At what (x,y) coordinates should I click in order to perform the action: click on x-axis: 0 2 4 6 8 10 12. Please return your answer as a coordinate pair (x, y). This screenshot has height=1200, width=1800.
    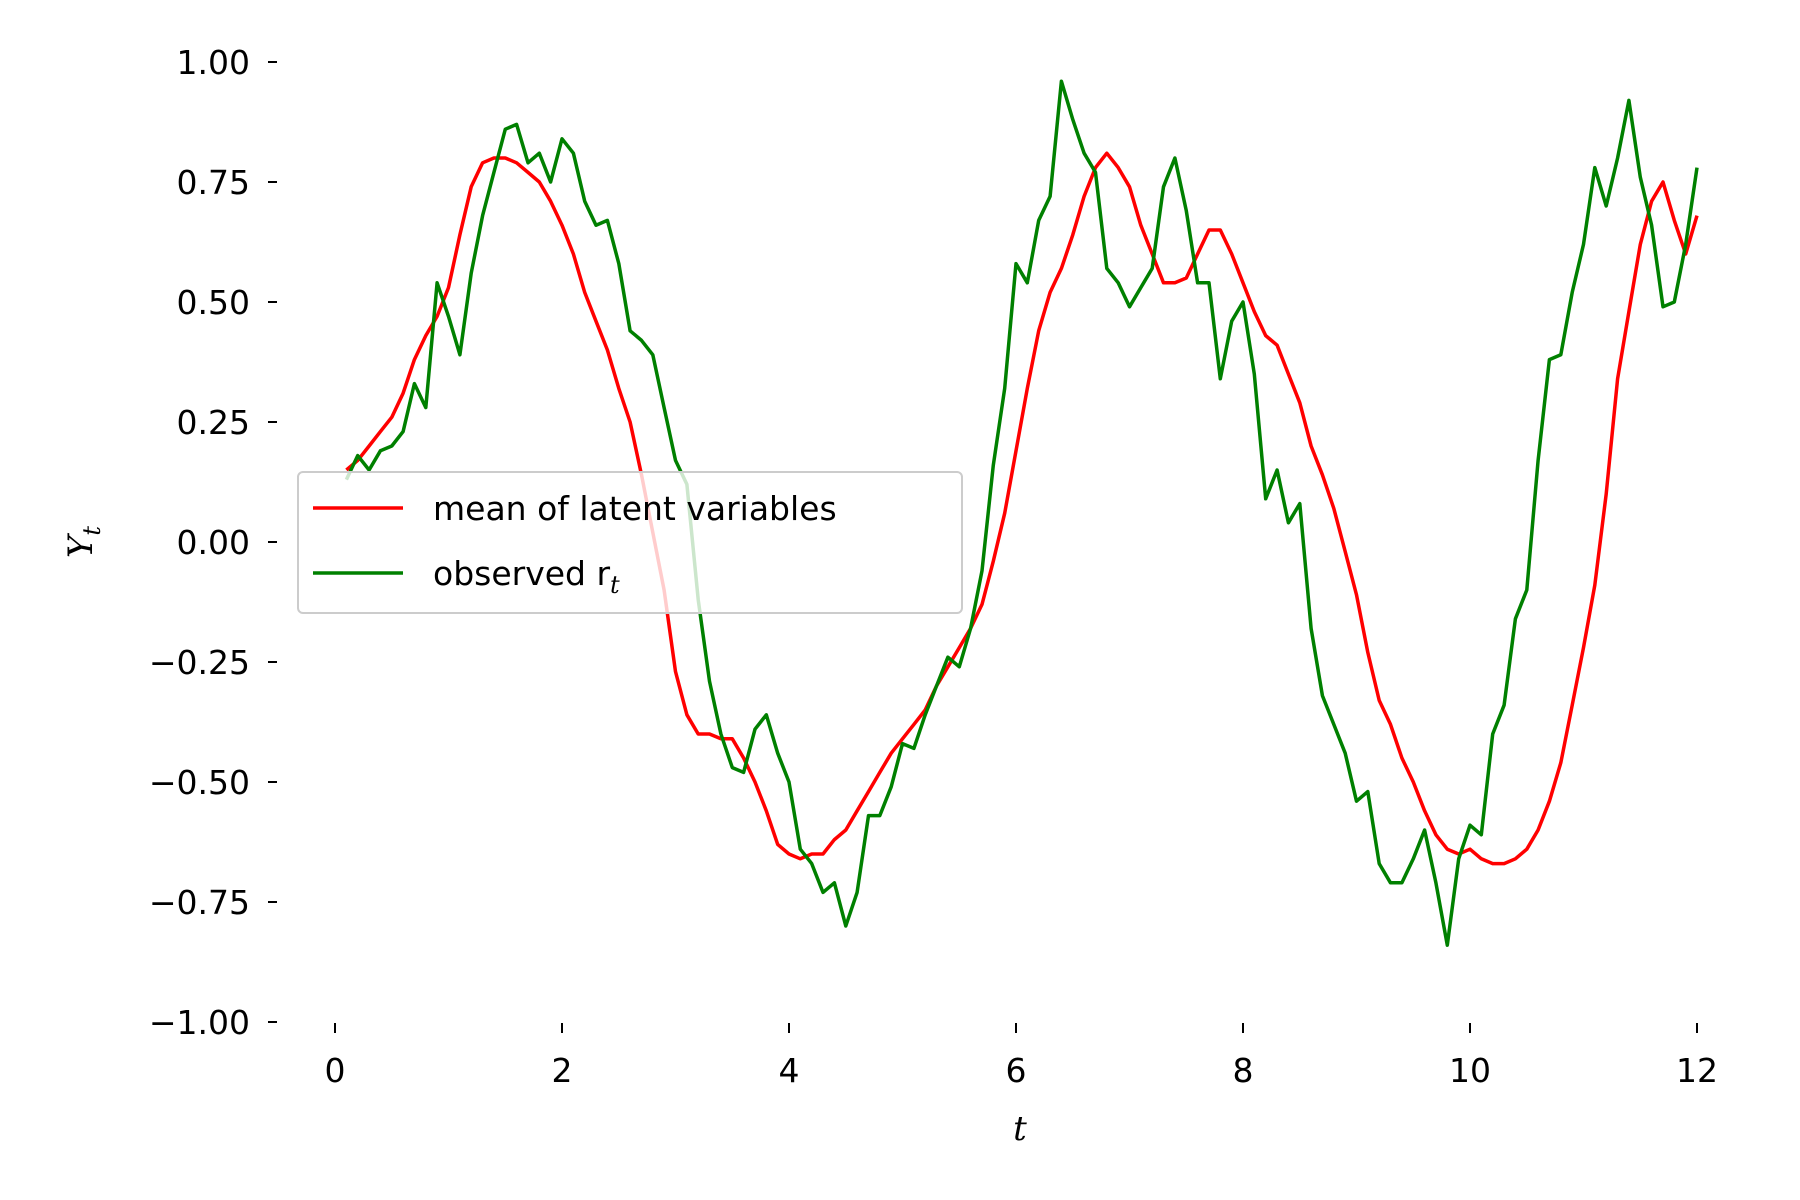
    Looking at the image, I should click on (1021, 1056).